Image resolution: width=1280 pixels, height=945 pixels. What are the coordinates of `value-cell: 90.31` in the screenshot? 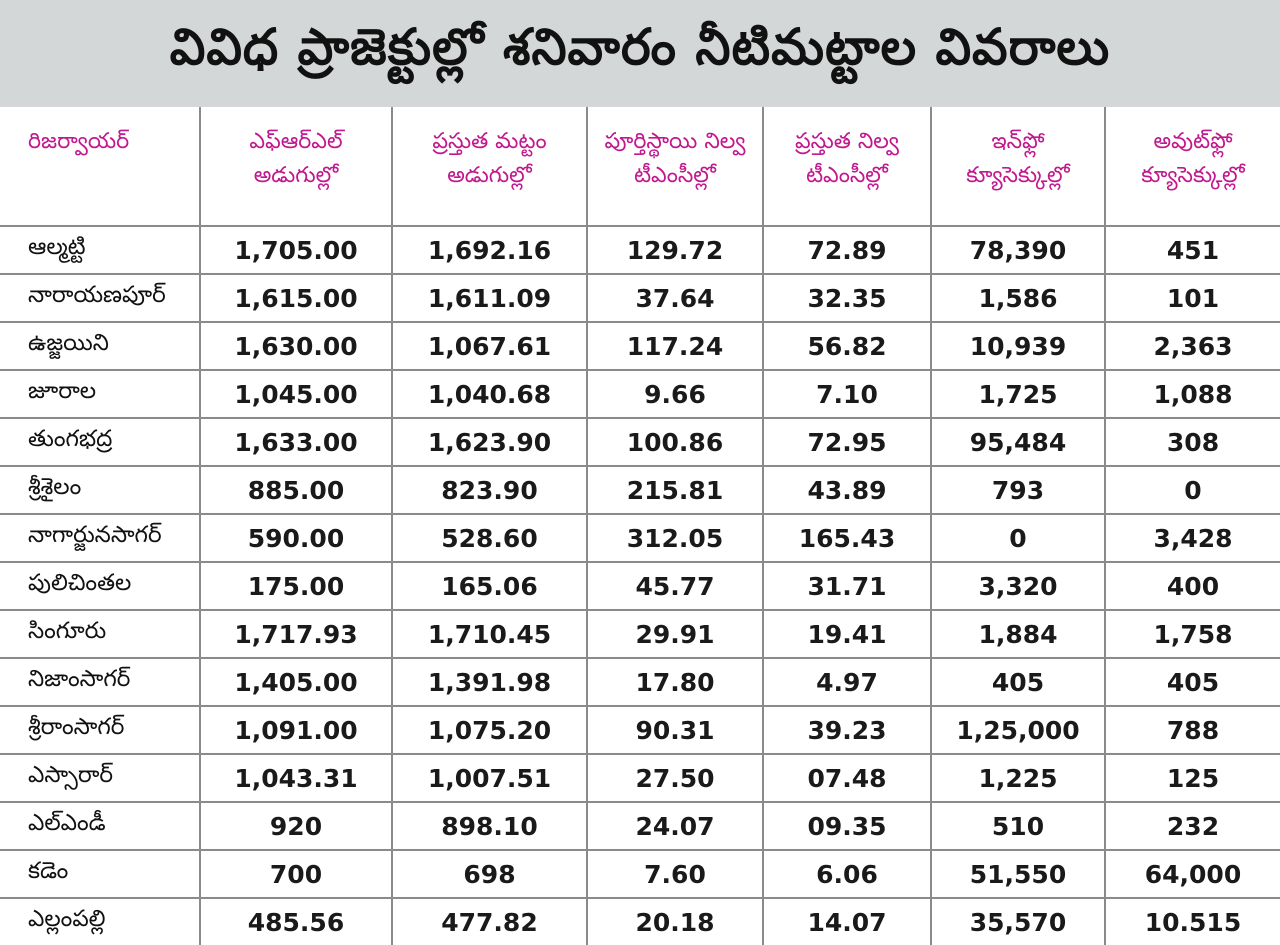 It's located at (674, 729).